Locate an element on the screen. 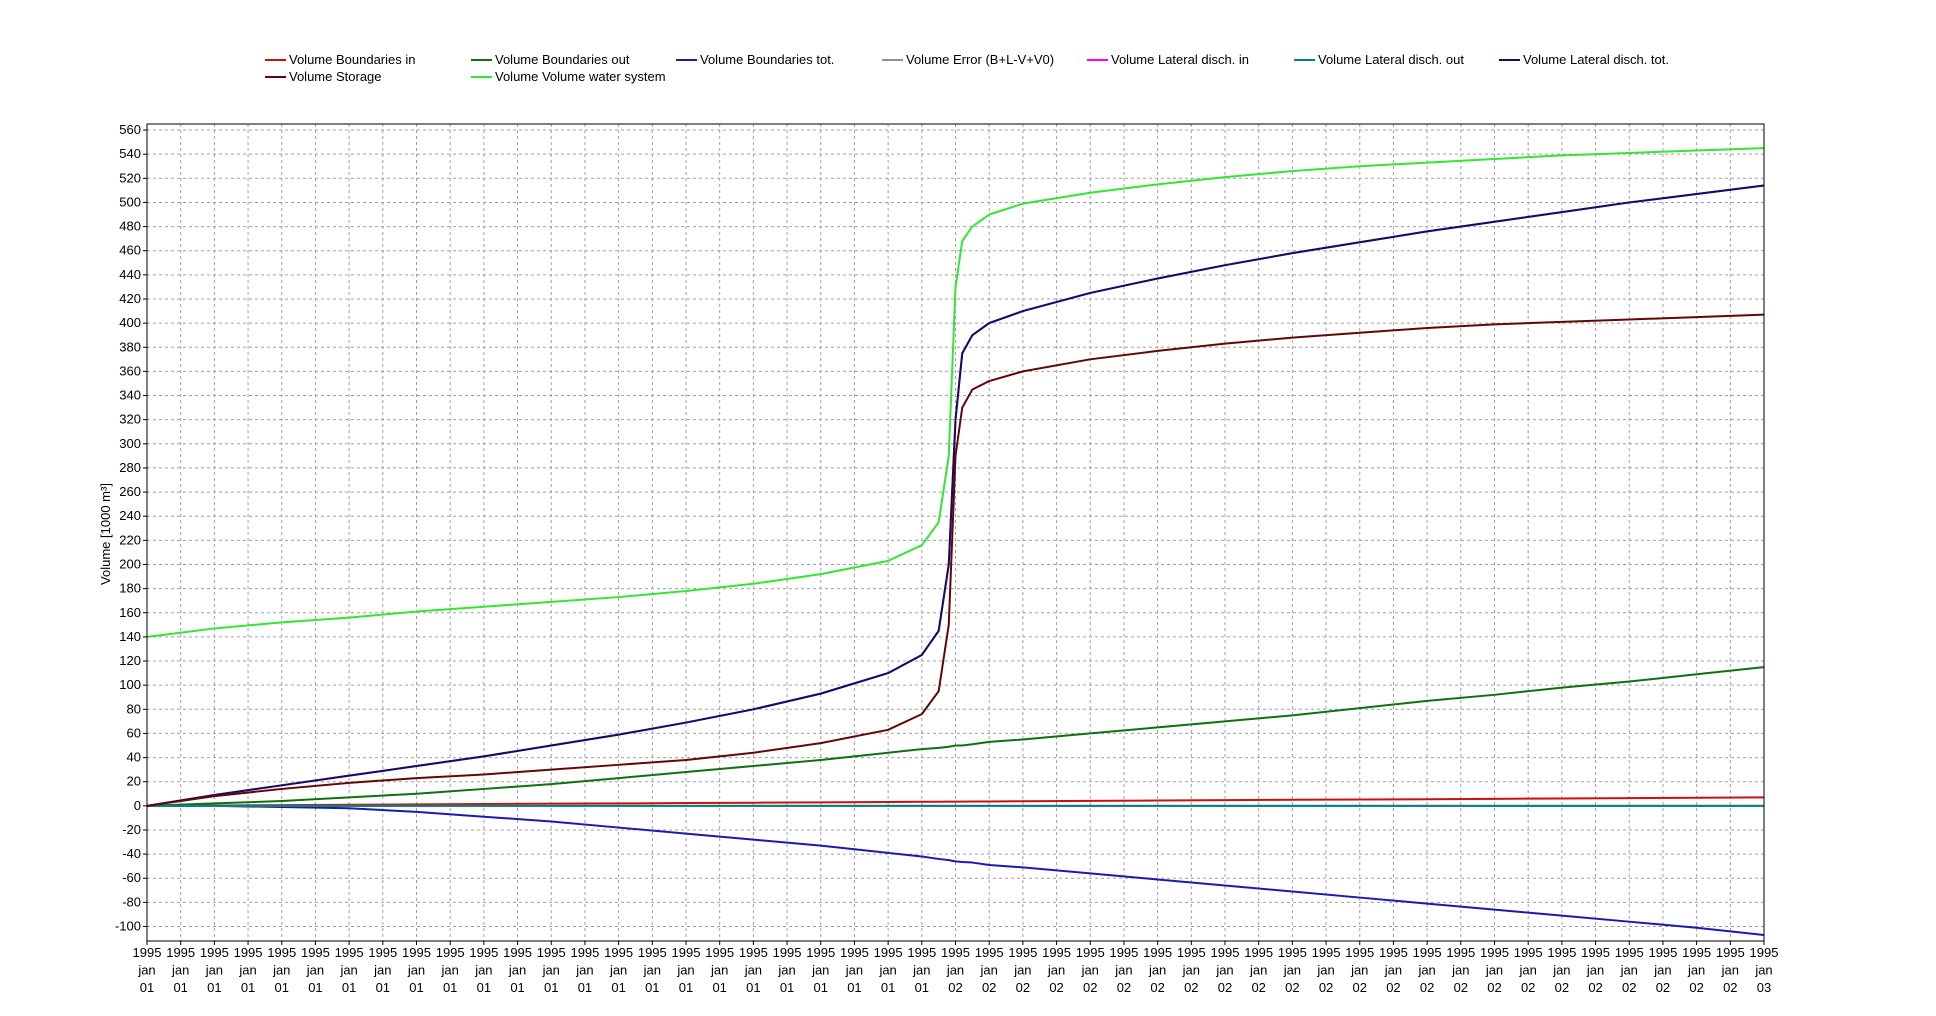  y-tick-label: 140 is located at coordinates (130, 636).